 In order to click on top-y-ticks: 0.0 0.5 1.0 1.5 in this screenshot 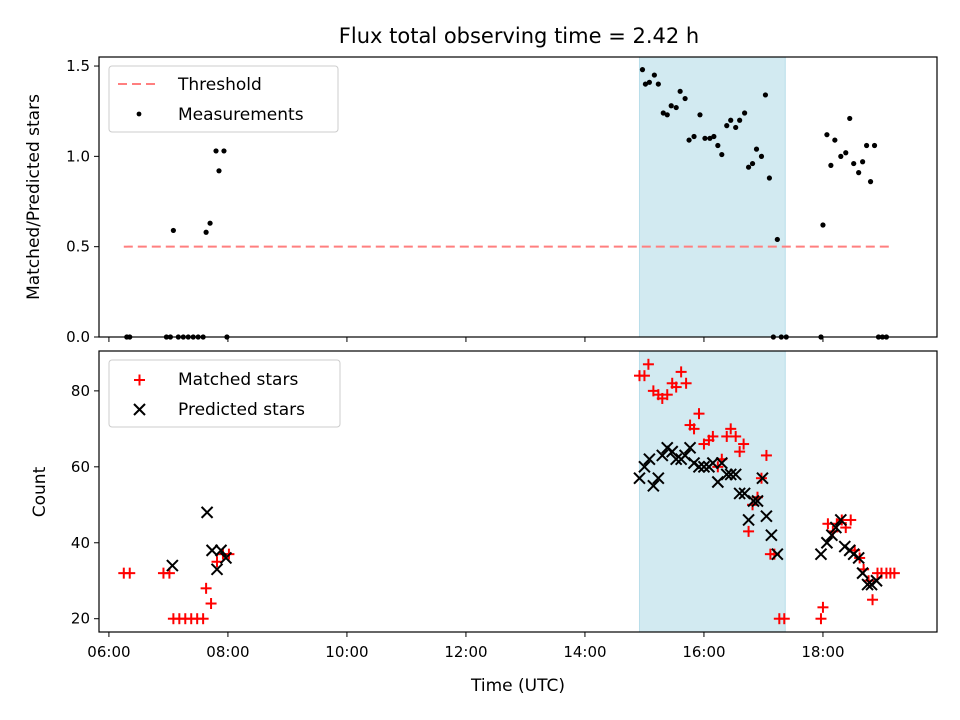, I will do `click(82, 201)`.